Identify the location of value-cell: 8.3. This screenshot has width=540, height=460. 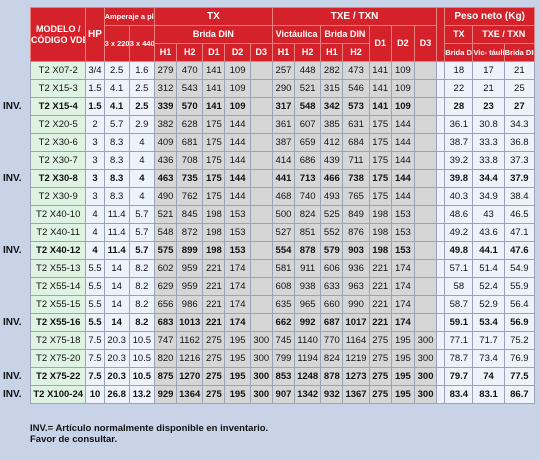
(116, 178).